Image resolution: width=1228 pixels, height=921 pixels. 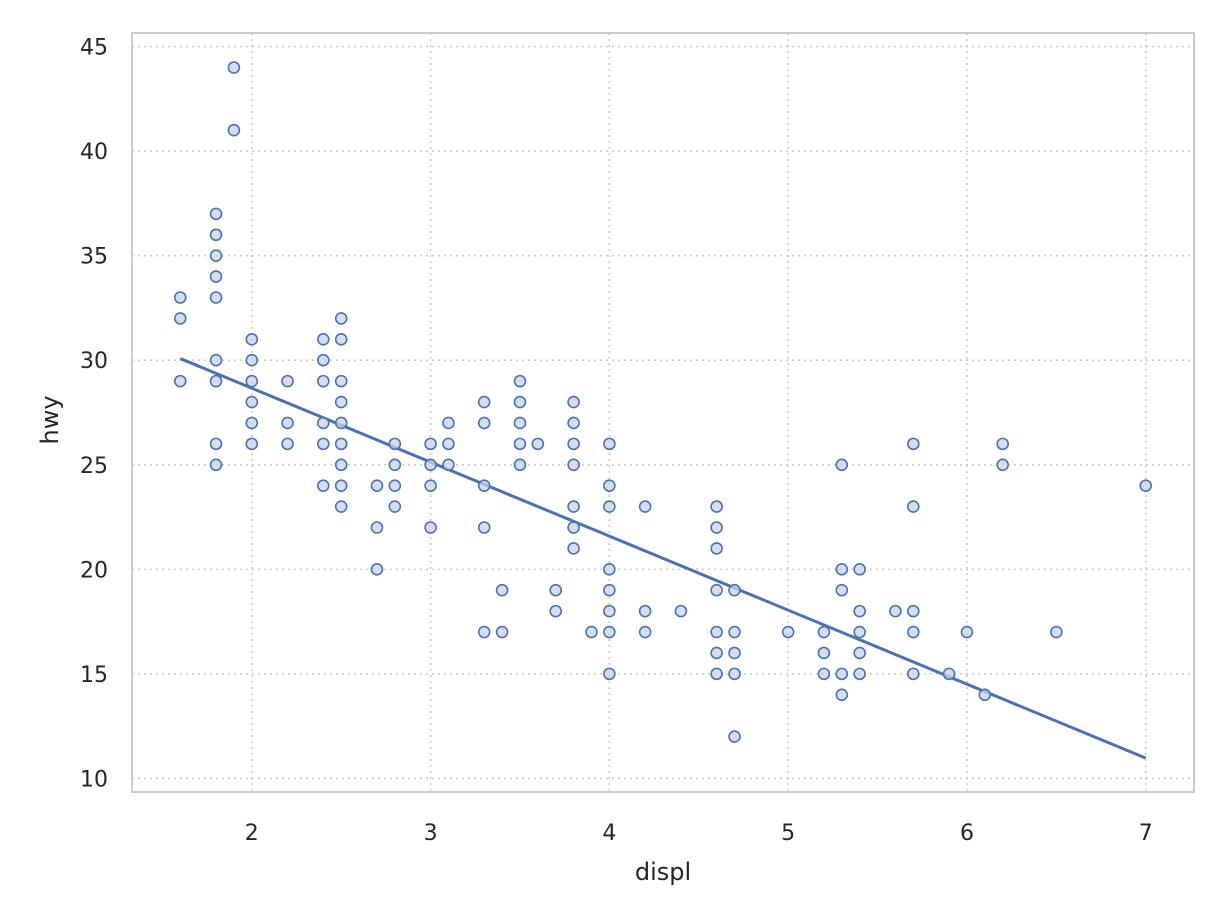 I want to click on y-tick-label: 30, so click(x=94, y=361).